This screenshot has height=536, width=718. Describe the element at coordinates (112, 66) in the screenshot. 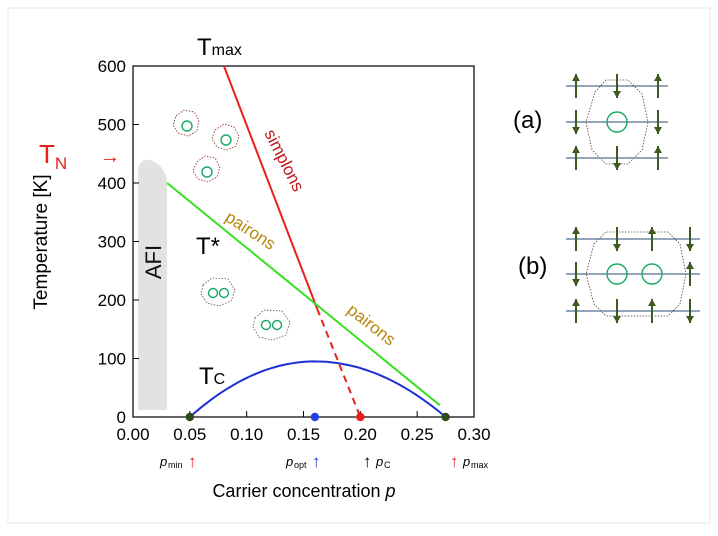

I see `y-tick-label: 600` at that location.